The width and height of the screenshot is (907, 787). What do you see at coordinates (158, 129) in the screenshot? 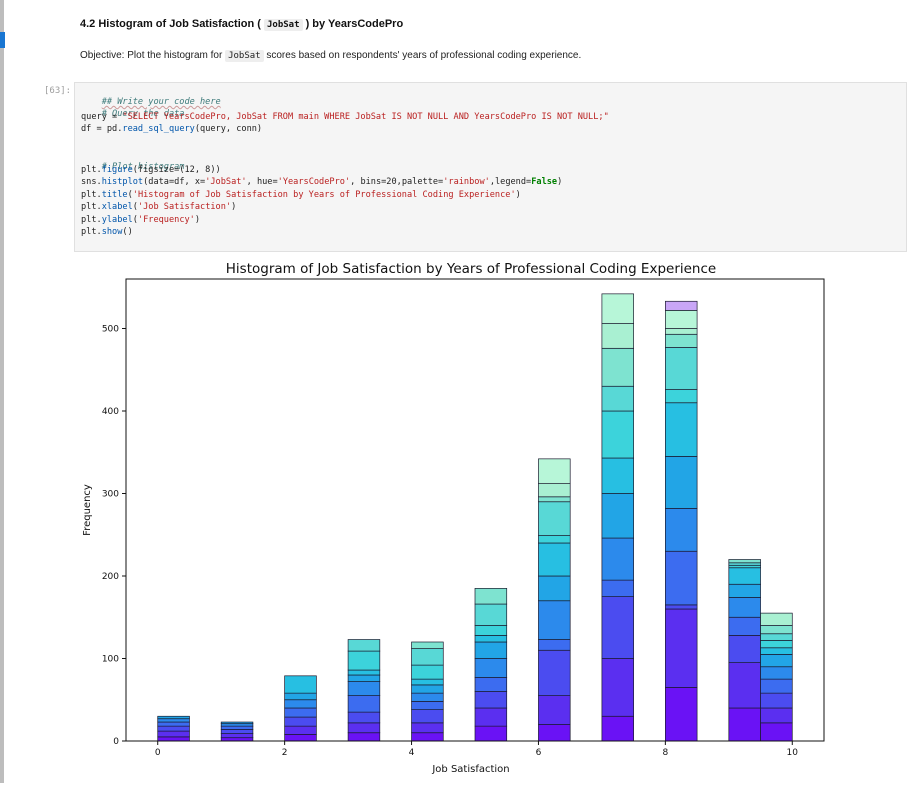
I see `code-function: read_sql_query` at bounding box center [158, 129].